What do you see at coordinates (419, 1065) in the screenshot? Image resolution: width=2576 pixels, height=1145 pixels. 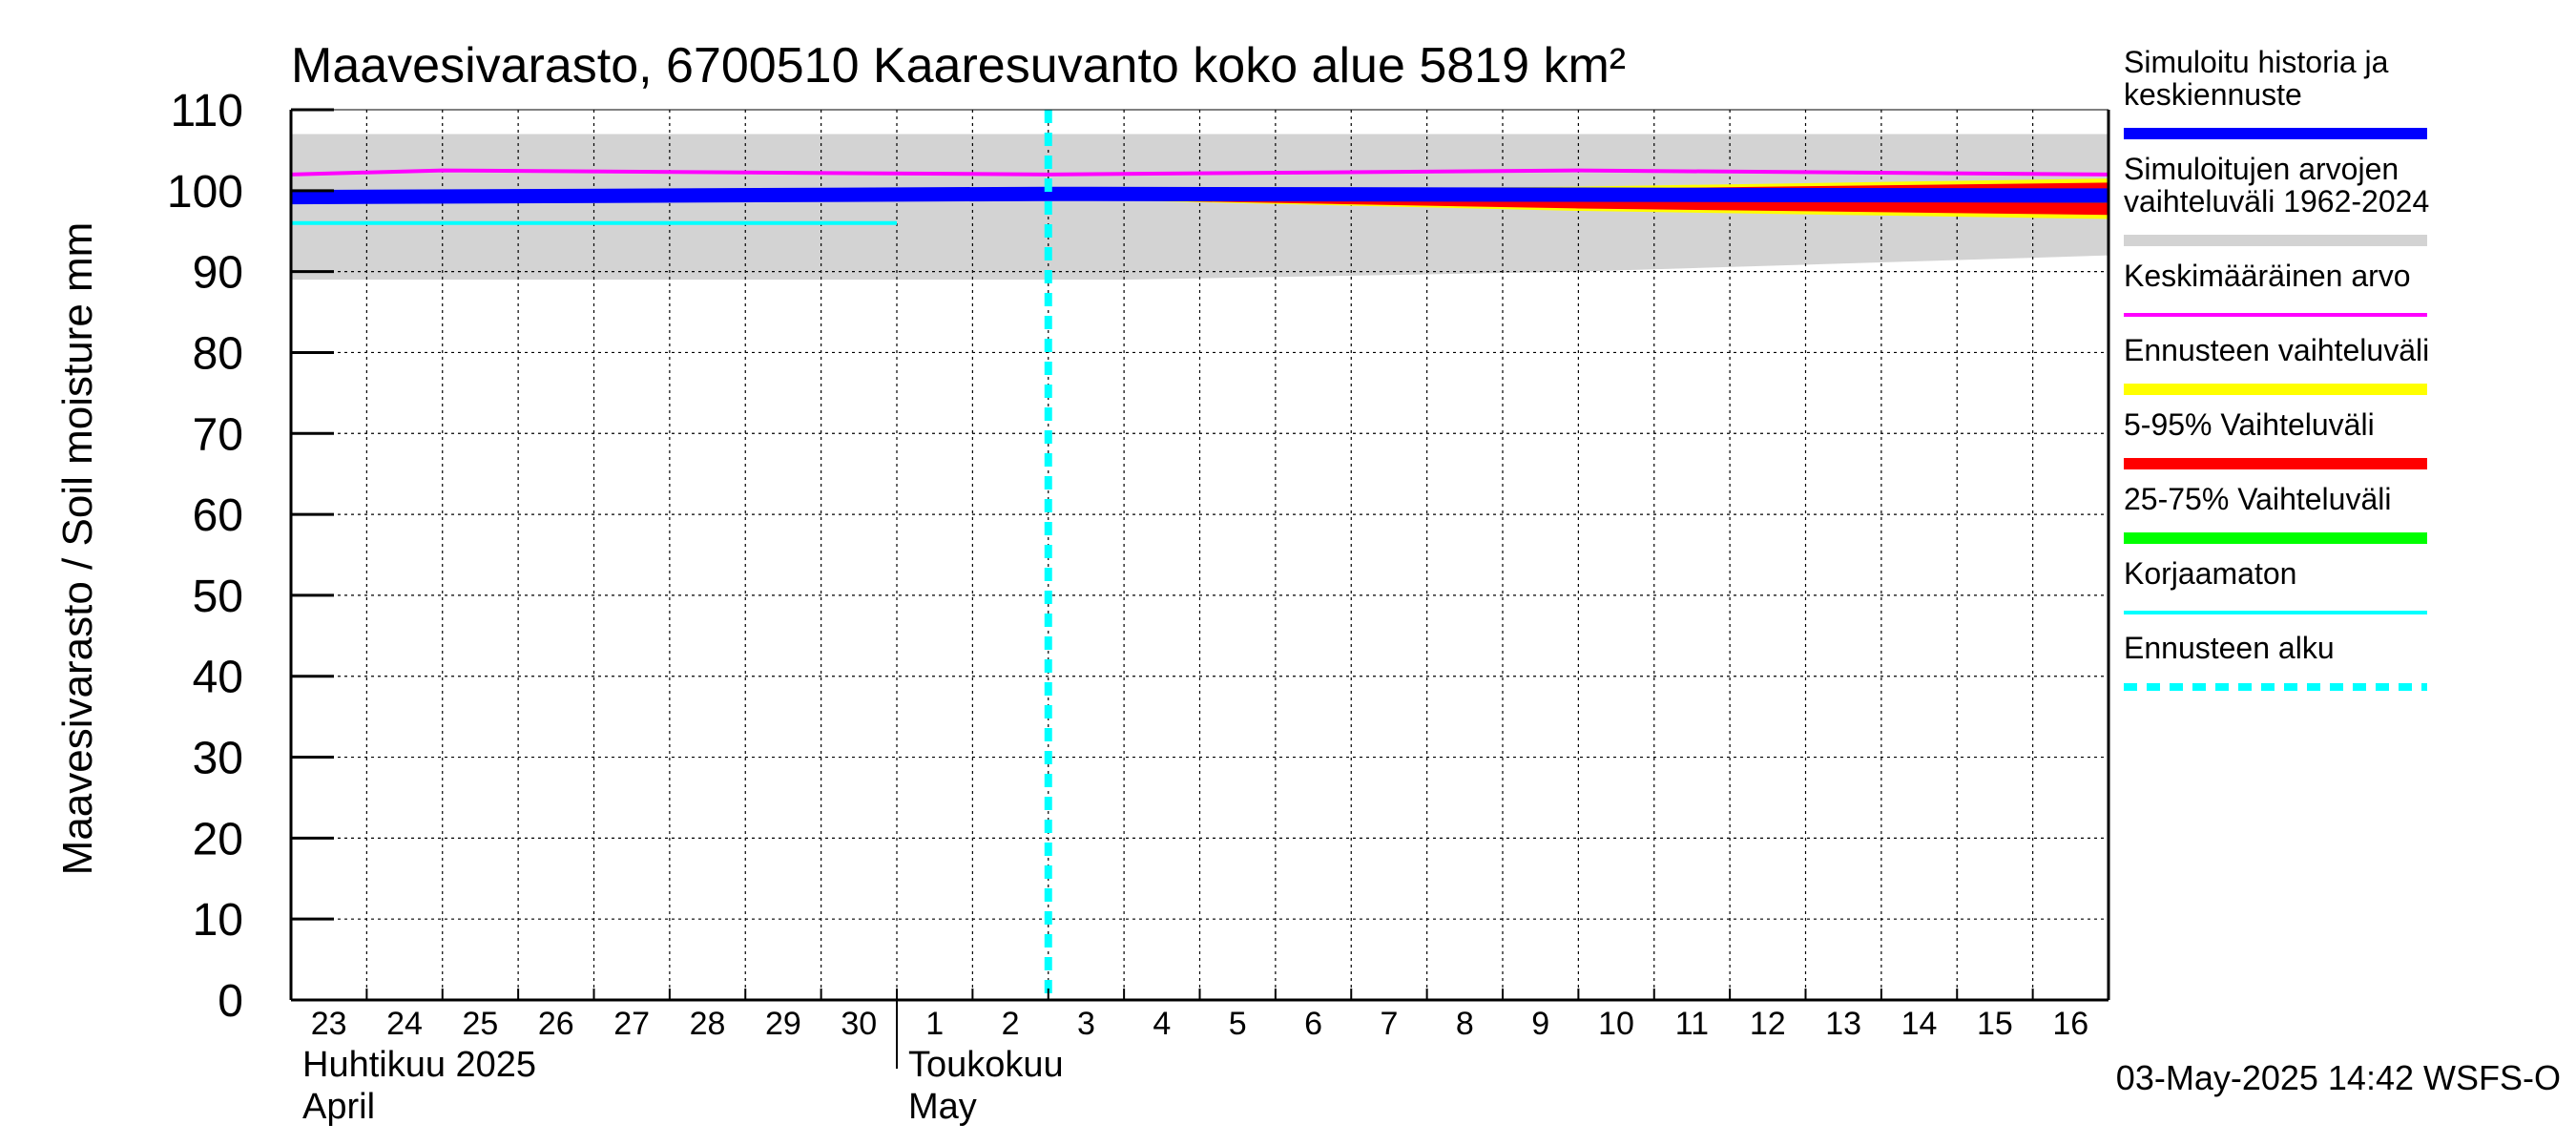 I see `month-label-fi: Huhtikuu 2025` at bounding box center [419, 1065].